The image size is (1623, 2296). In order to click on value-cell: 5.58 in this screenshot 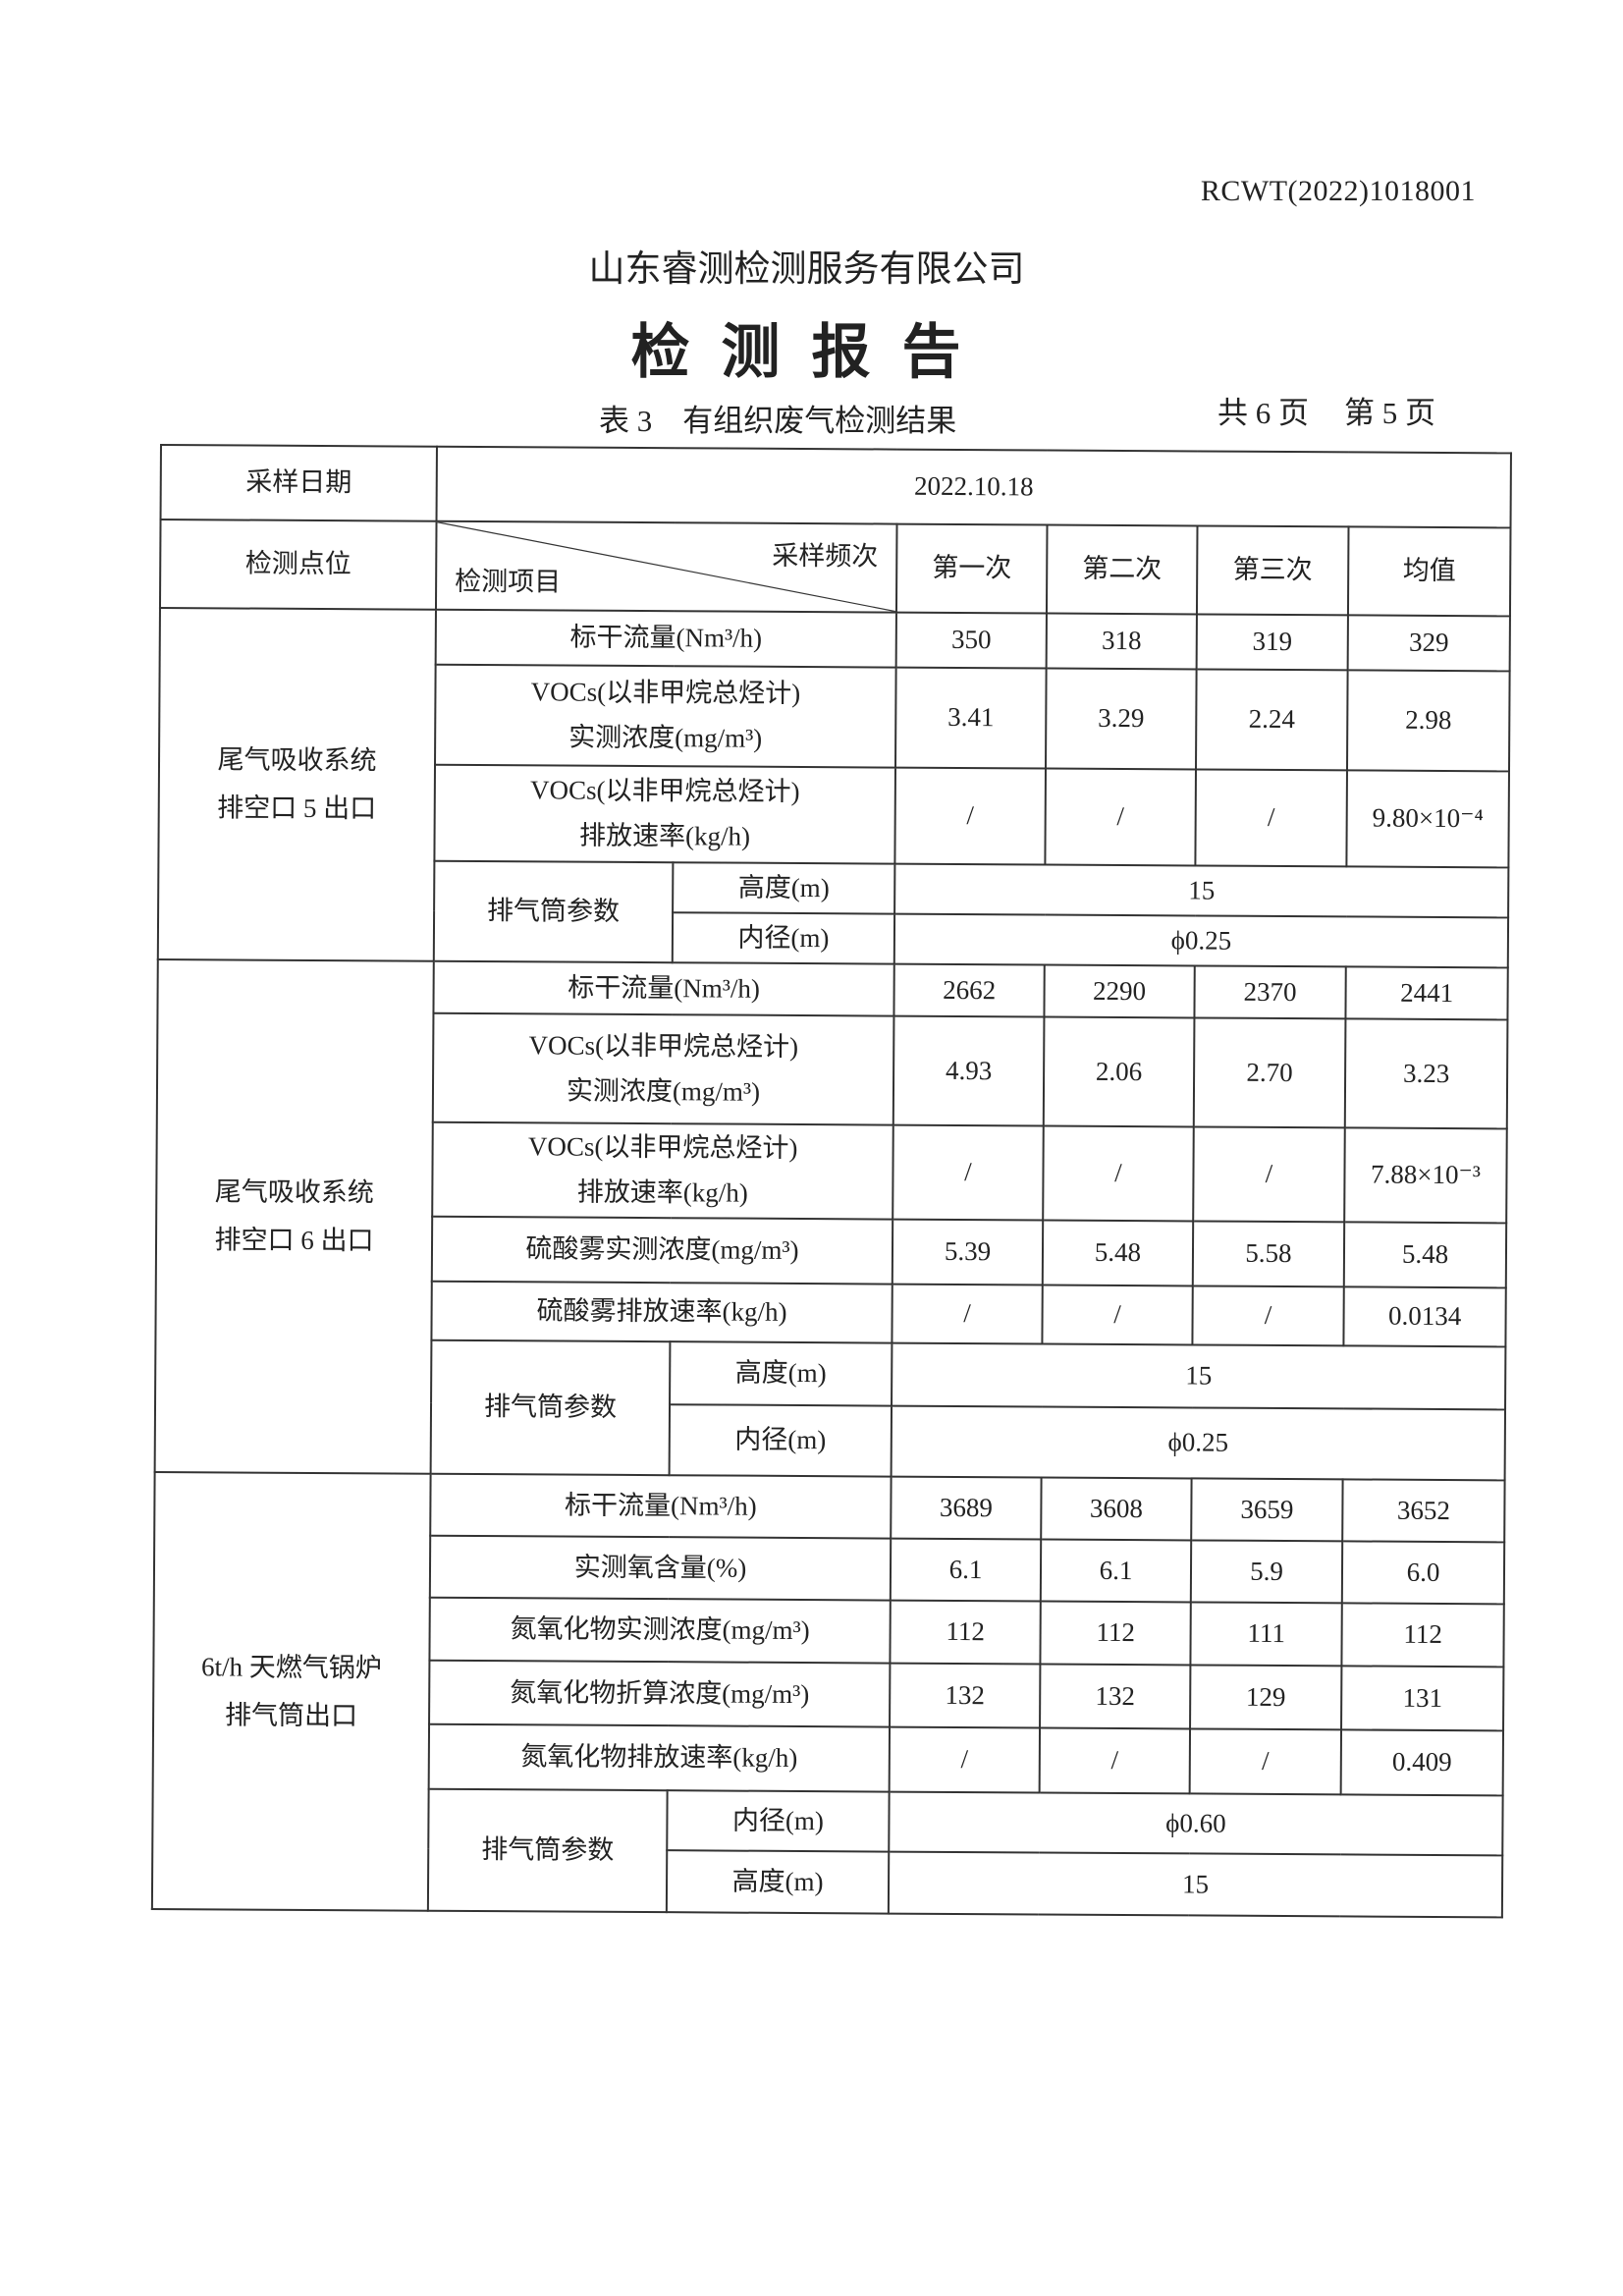, I will do `click(1268, 1254)`.